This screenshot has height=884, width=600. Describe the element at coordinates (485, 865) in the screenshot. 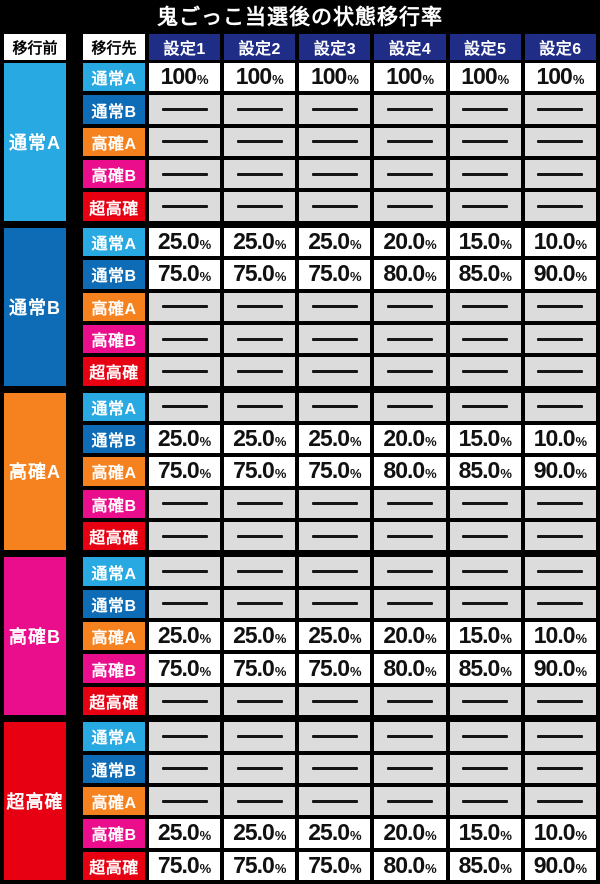

I see `rate-value: 85.0%` at that location.